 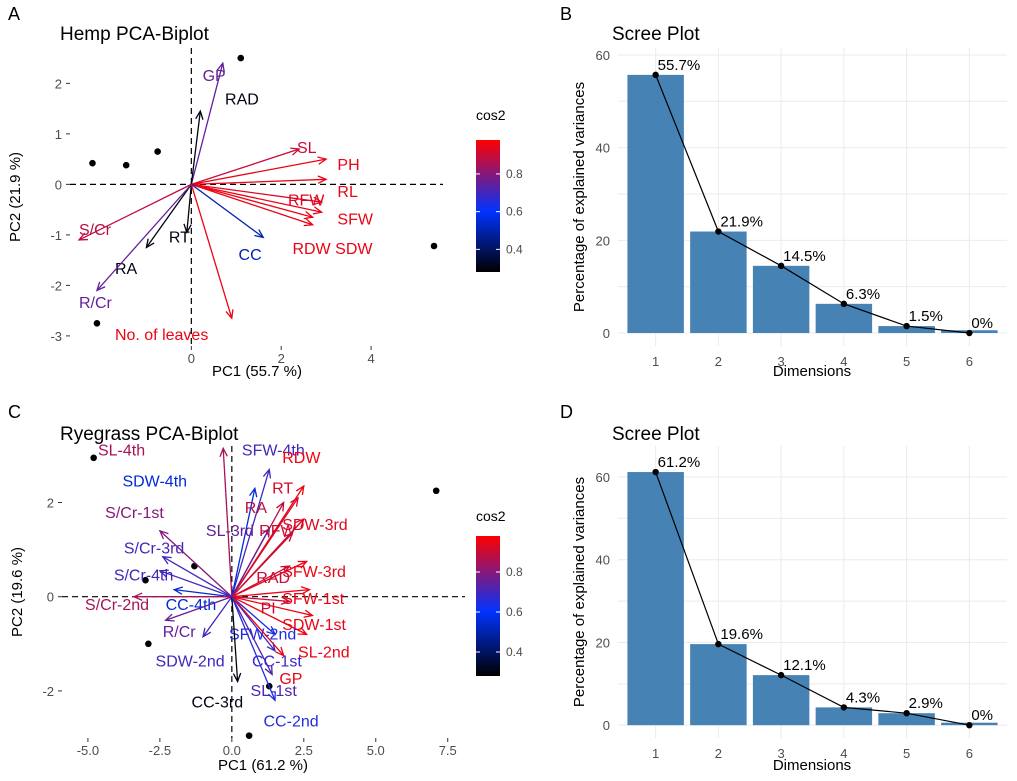 I want to click on variable-label: CC-4th, so click(x=191, y=605).